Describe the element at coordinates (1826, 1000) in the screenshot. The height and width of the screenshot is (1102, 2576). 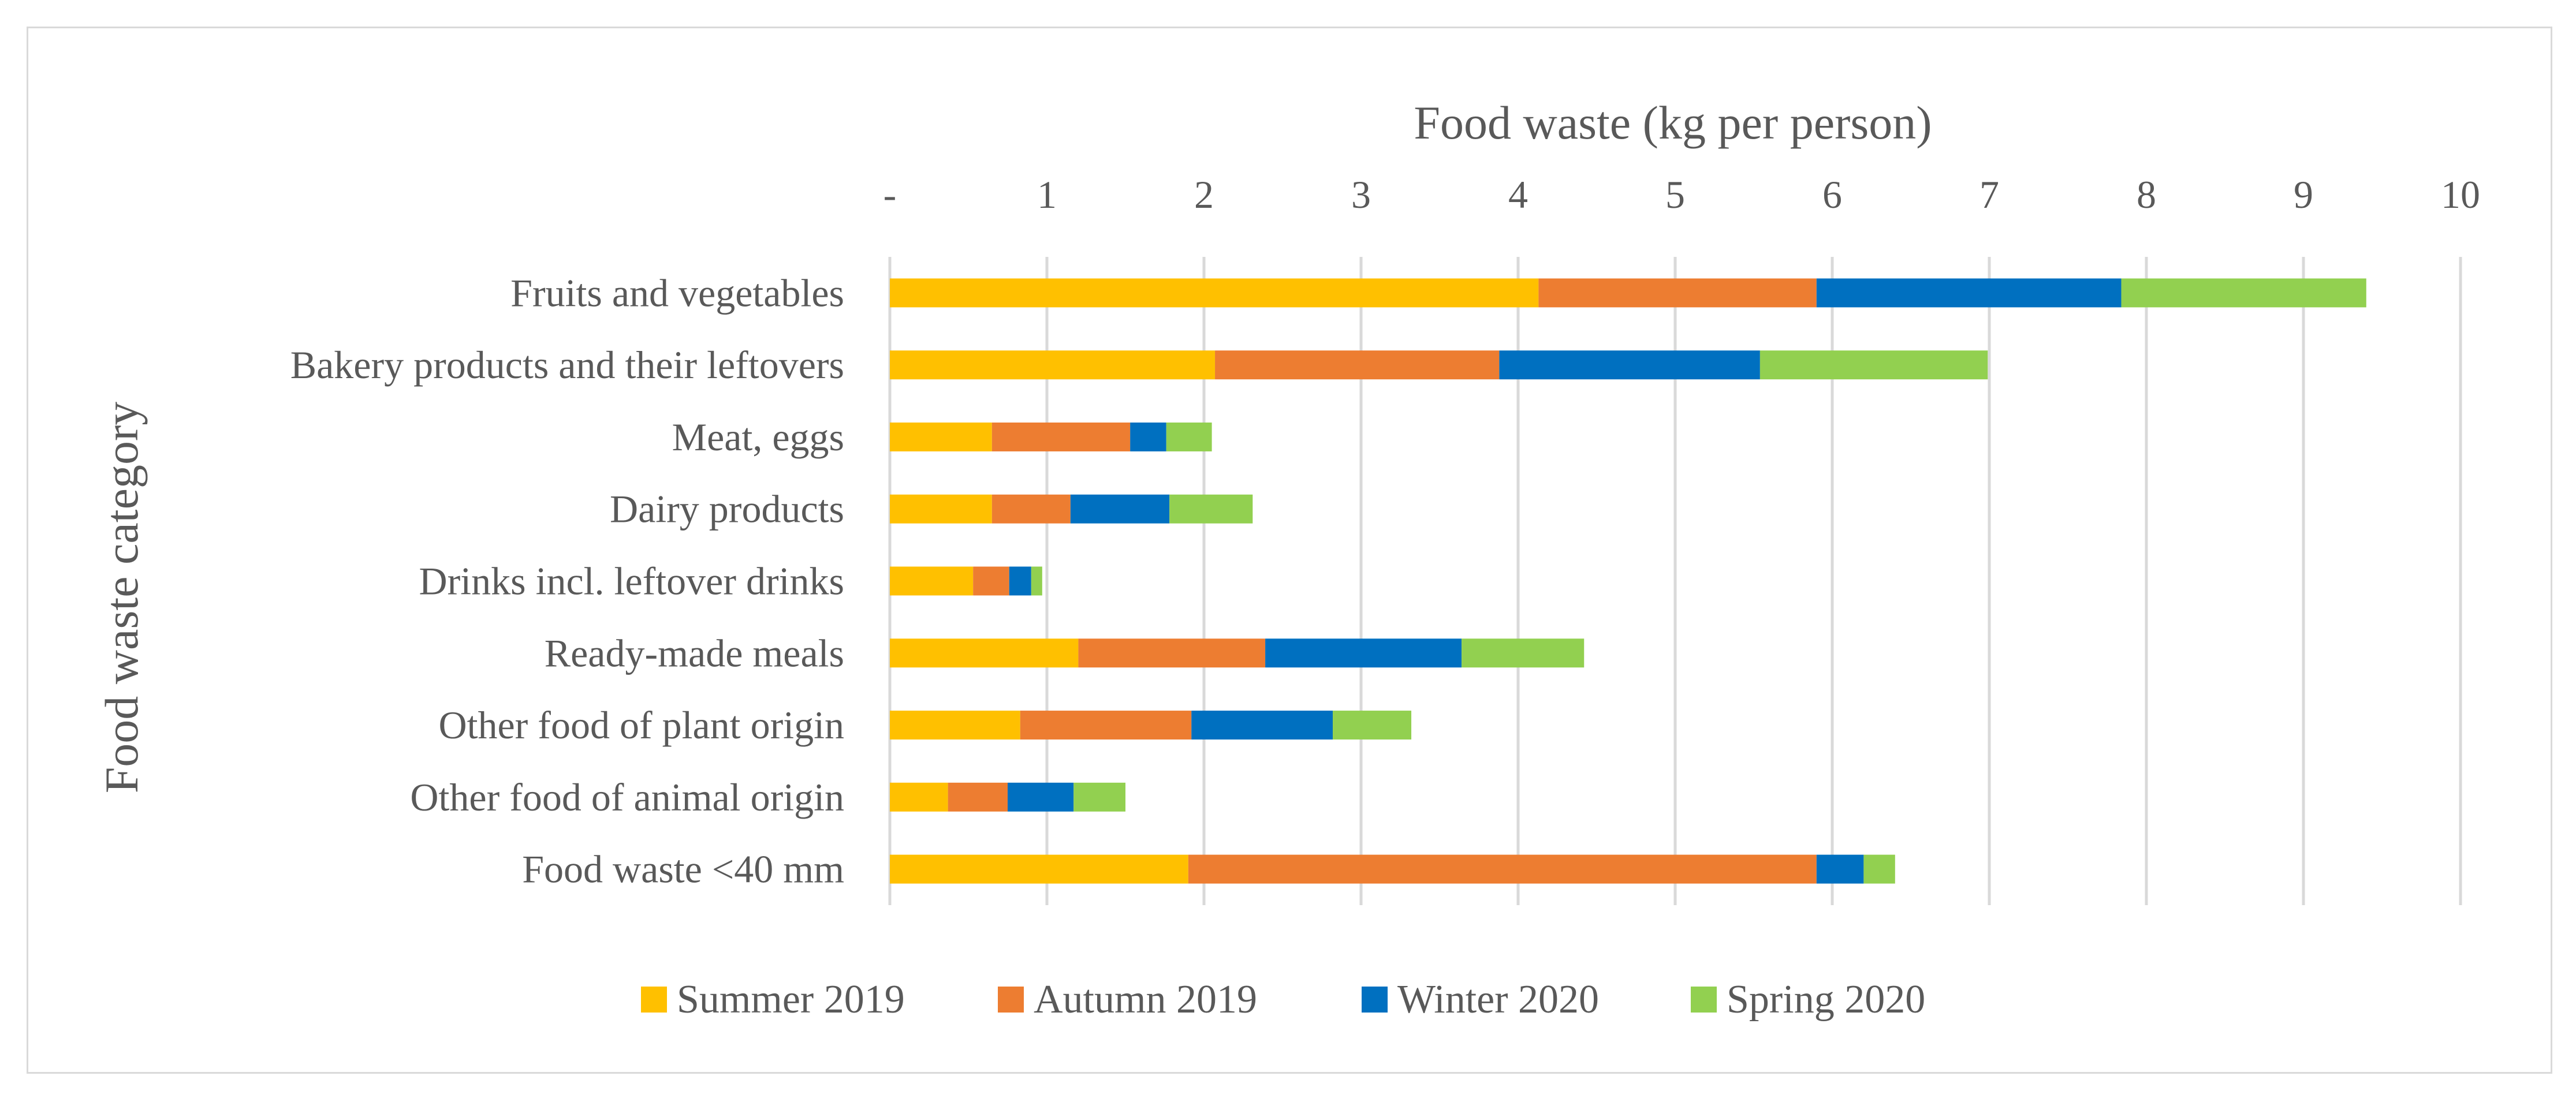
I see `legend-label: Spring 2020` at that location.